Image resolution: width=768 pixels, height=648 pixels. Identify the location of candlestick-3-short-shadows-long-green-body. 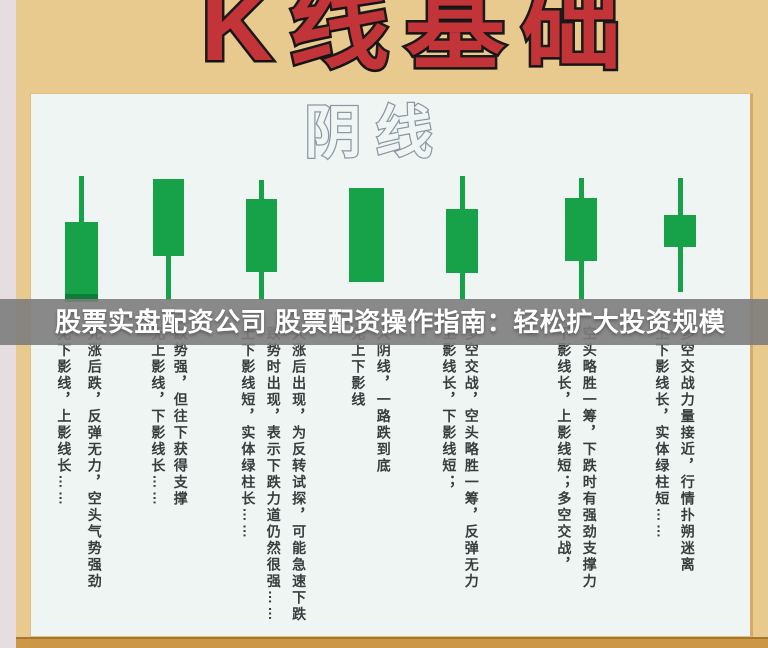
(261, 240).